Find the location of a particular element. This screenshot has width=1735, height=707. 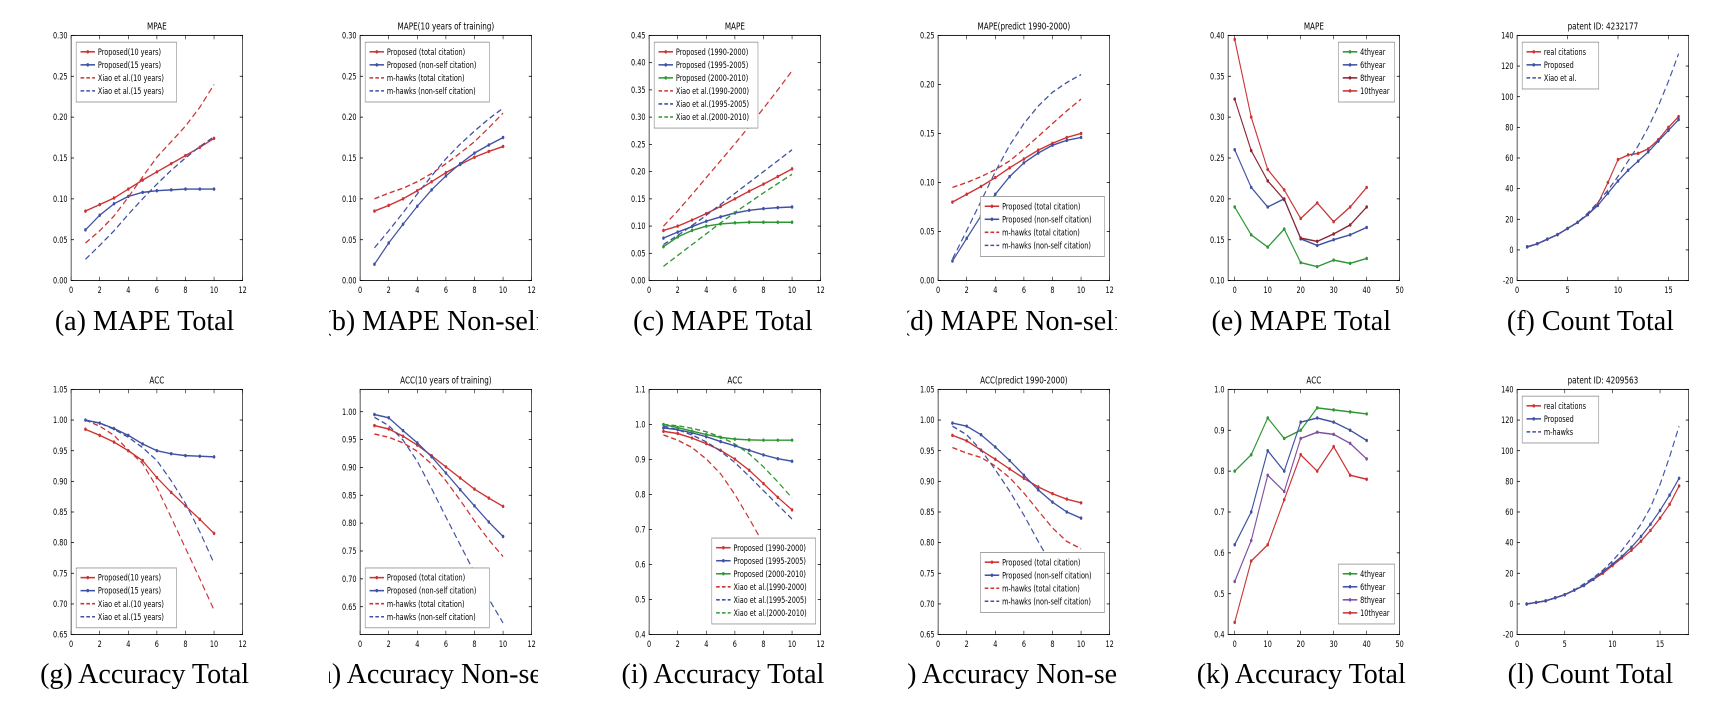

svg-text: 0.45 is located at coordinates (638, 36).